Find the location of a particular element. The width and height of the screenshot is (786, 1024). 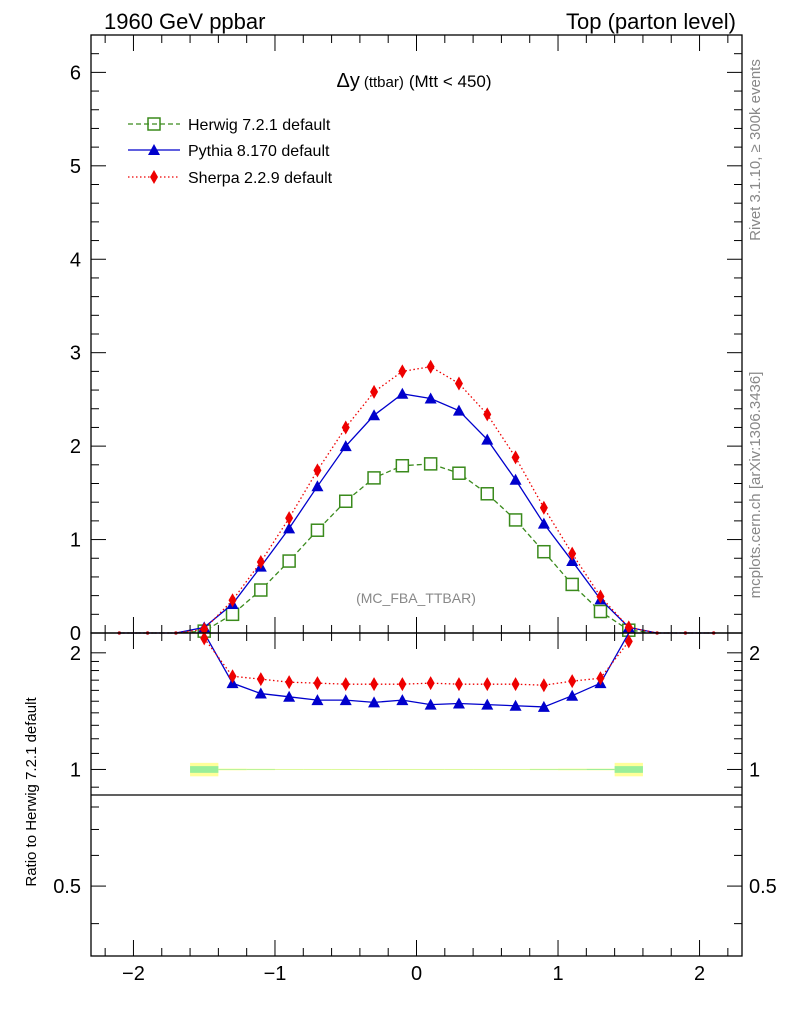

ratio-ylabel: Ratio to Herwig 7.2.1 default is located at coordinates (31, 792).